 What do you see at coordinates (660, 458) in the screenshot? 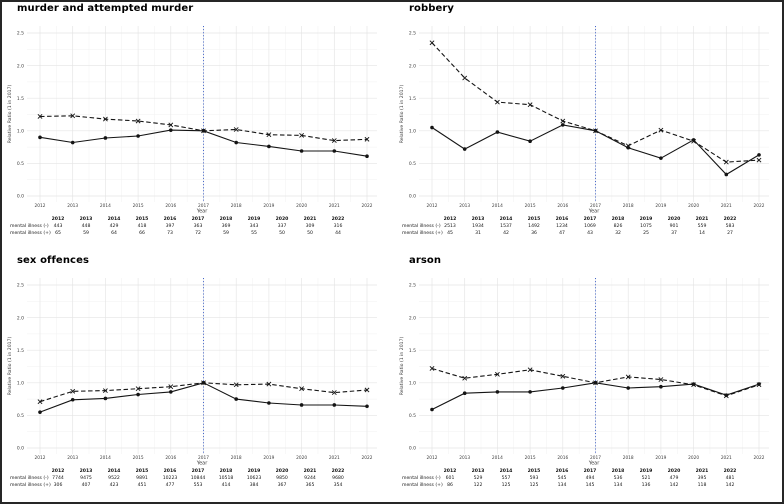
I see `svg-text: 2019` at bounding box center [660, 458].